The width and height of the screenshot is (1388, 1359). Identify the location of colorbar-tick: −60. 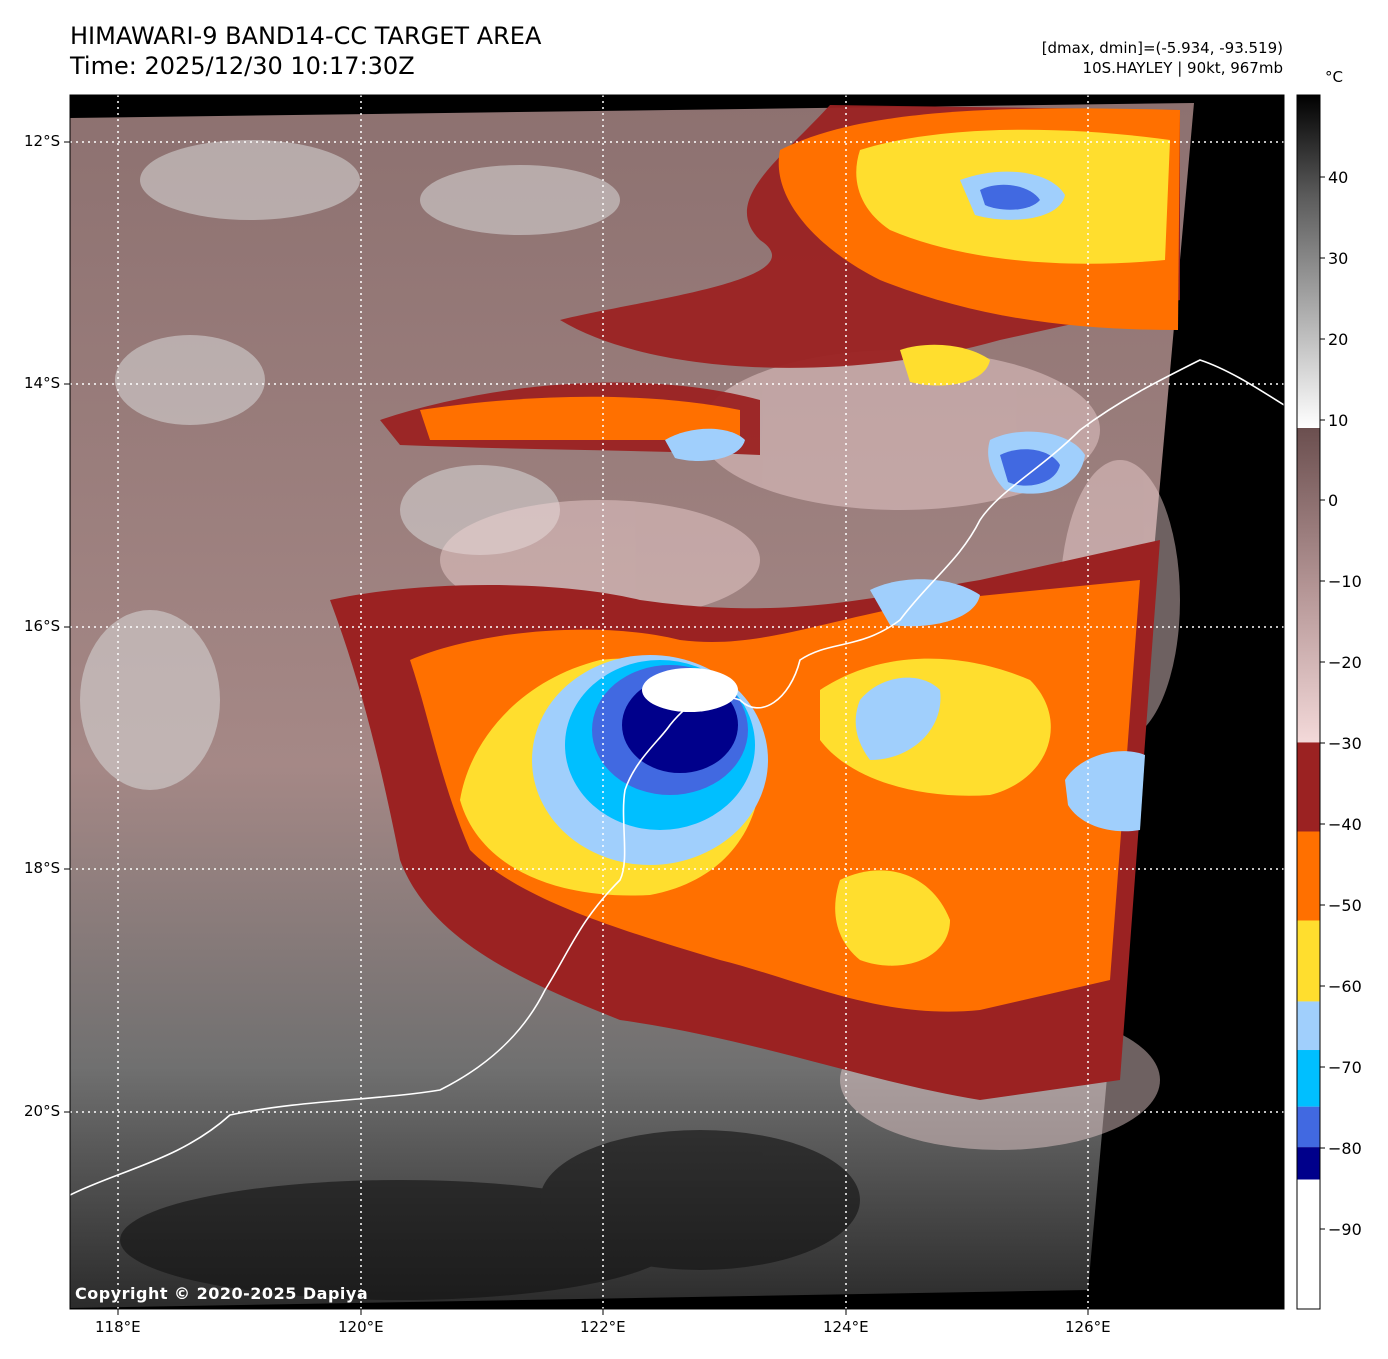
(1345, 986).